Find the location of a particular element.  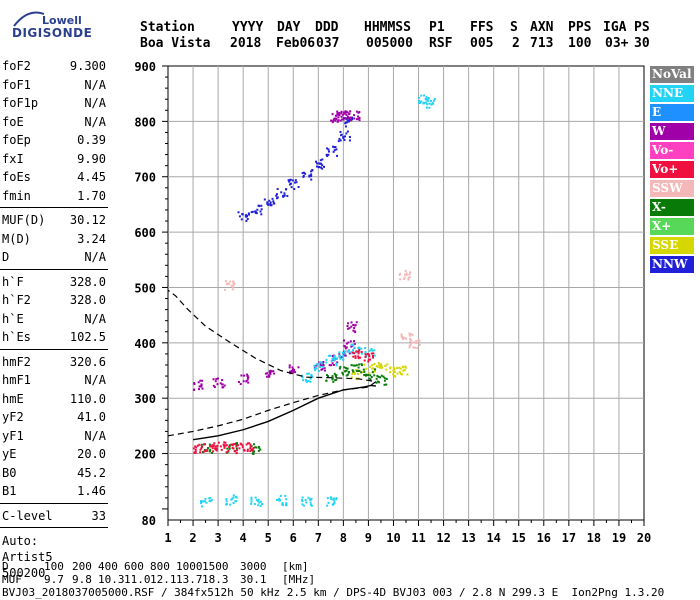

param-separator is located at coordinates (54, 349).